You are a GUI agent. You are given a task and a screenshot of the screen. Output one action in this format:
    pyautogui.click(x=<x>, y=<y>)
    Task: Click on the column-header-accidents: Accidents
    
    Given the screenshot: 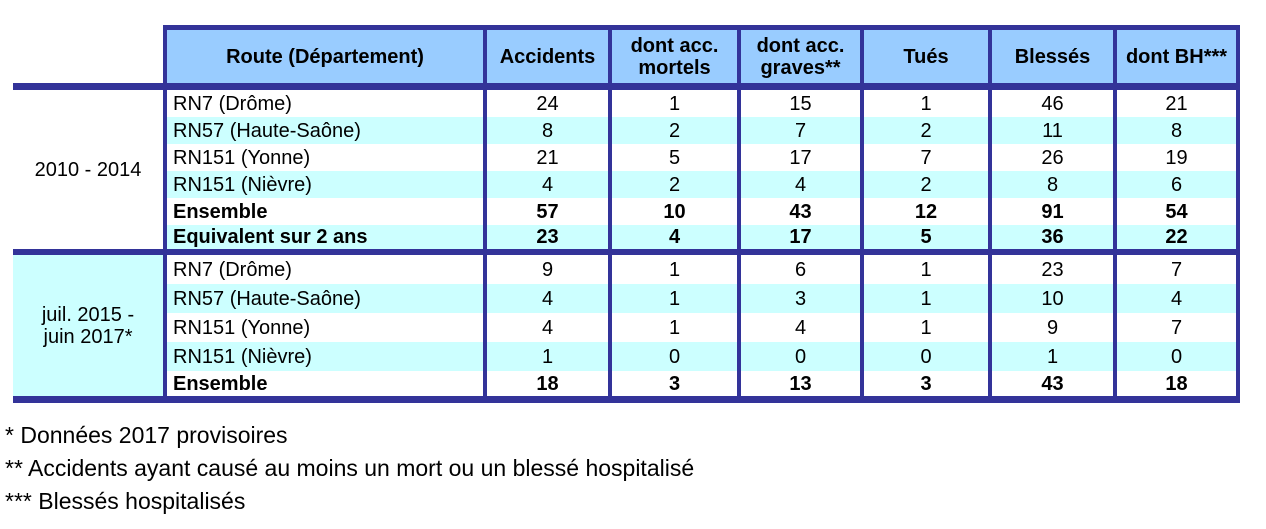 What is the action you would take?
    pyautogui.click(x=545, y=57)
    